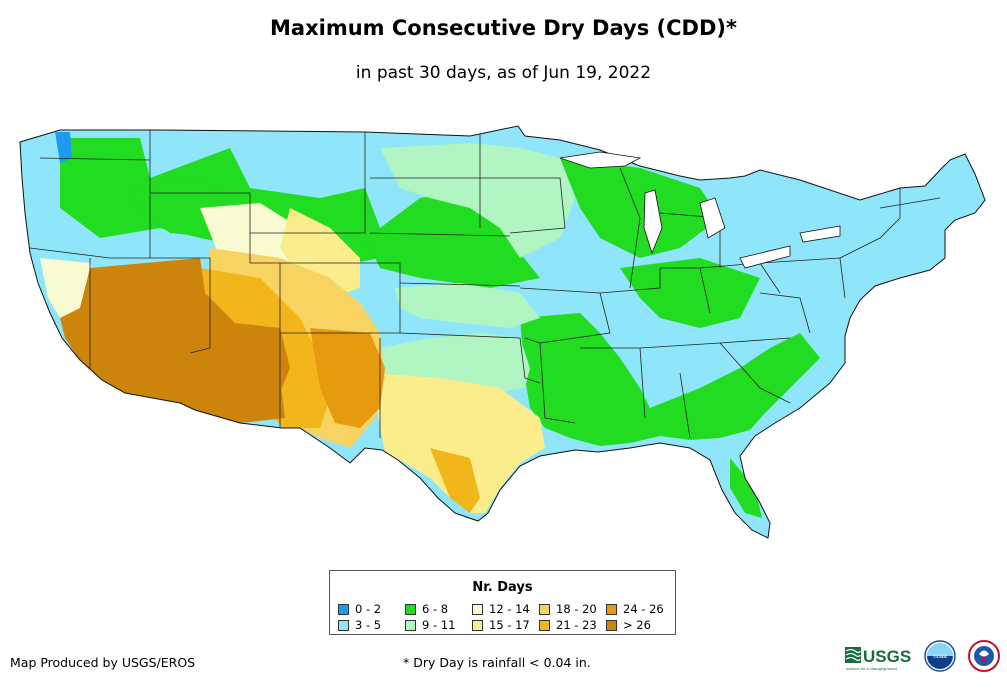  I want to click on legend-label: 15 - 17, so click(509, 625).